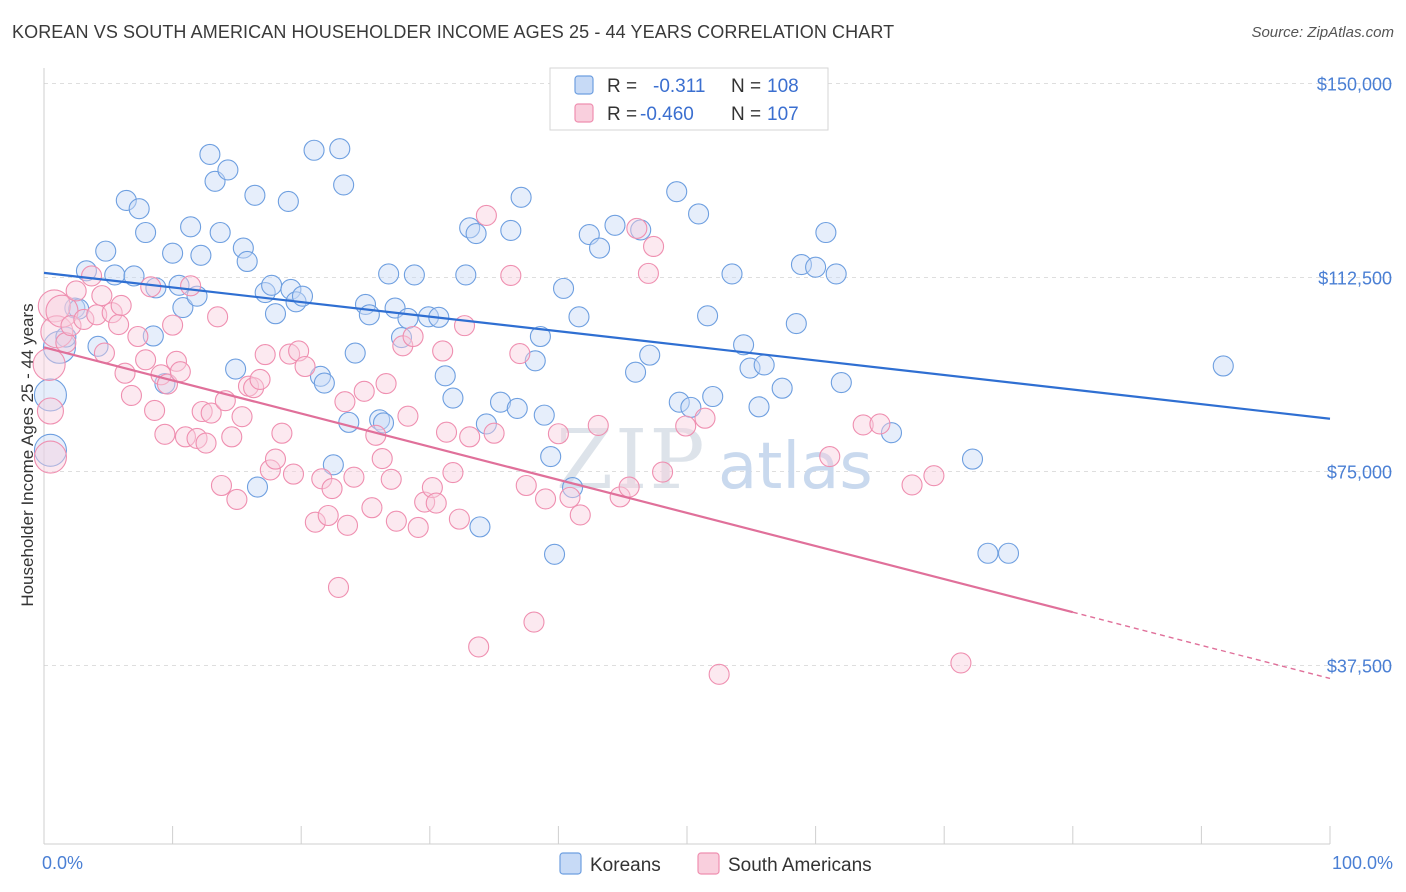 The width and height of the screenshot is (1406, 892). I want to click on legend-n-value: 107, so click(783, 114).